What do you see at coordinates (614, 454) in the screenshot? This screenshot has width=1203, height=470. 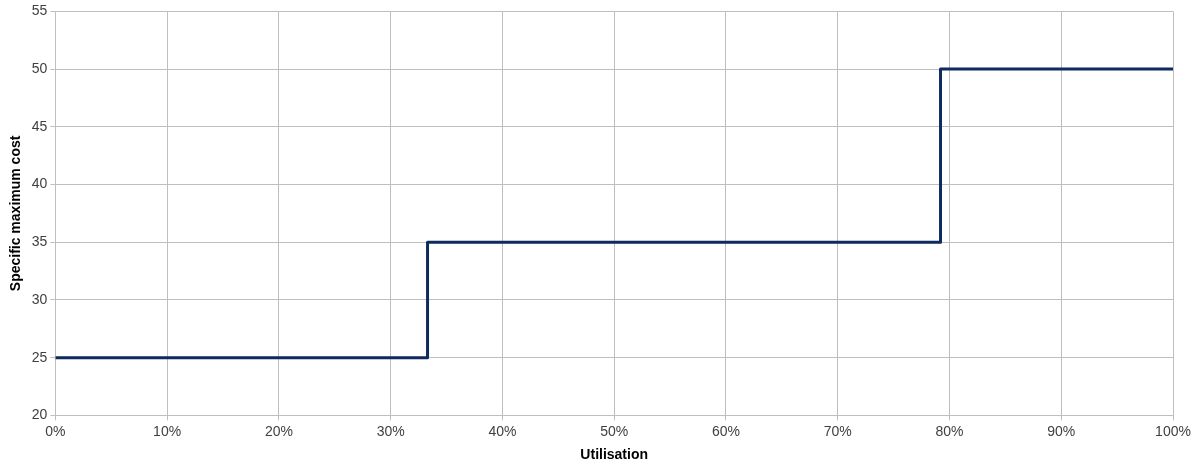 I see `x-axis-title: Utilisation` at bounding box center [614, 454].